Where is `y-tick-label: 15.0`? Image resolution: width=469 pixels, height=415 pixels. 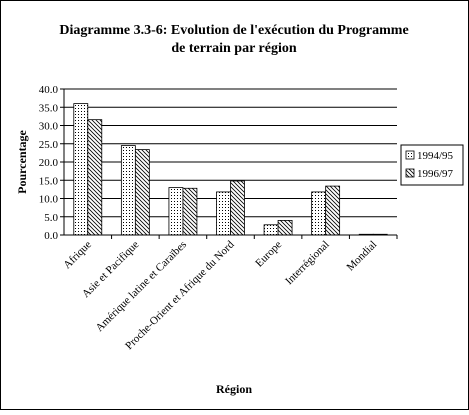
y-tick-label: 15.0 is located at coordinates (49, 181).